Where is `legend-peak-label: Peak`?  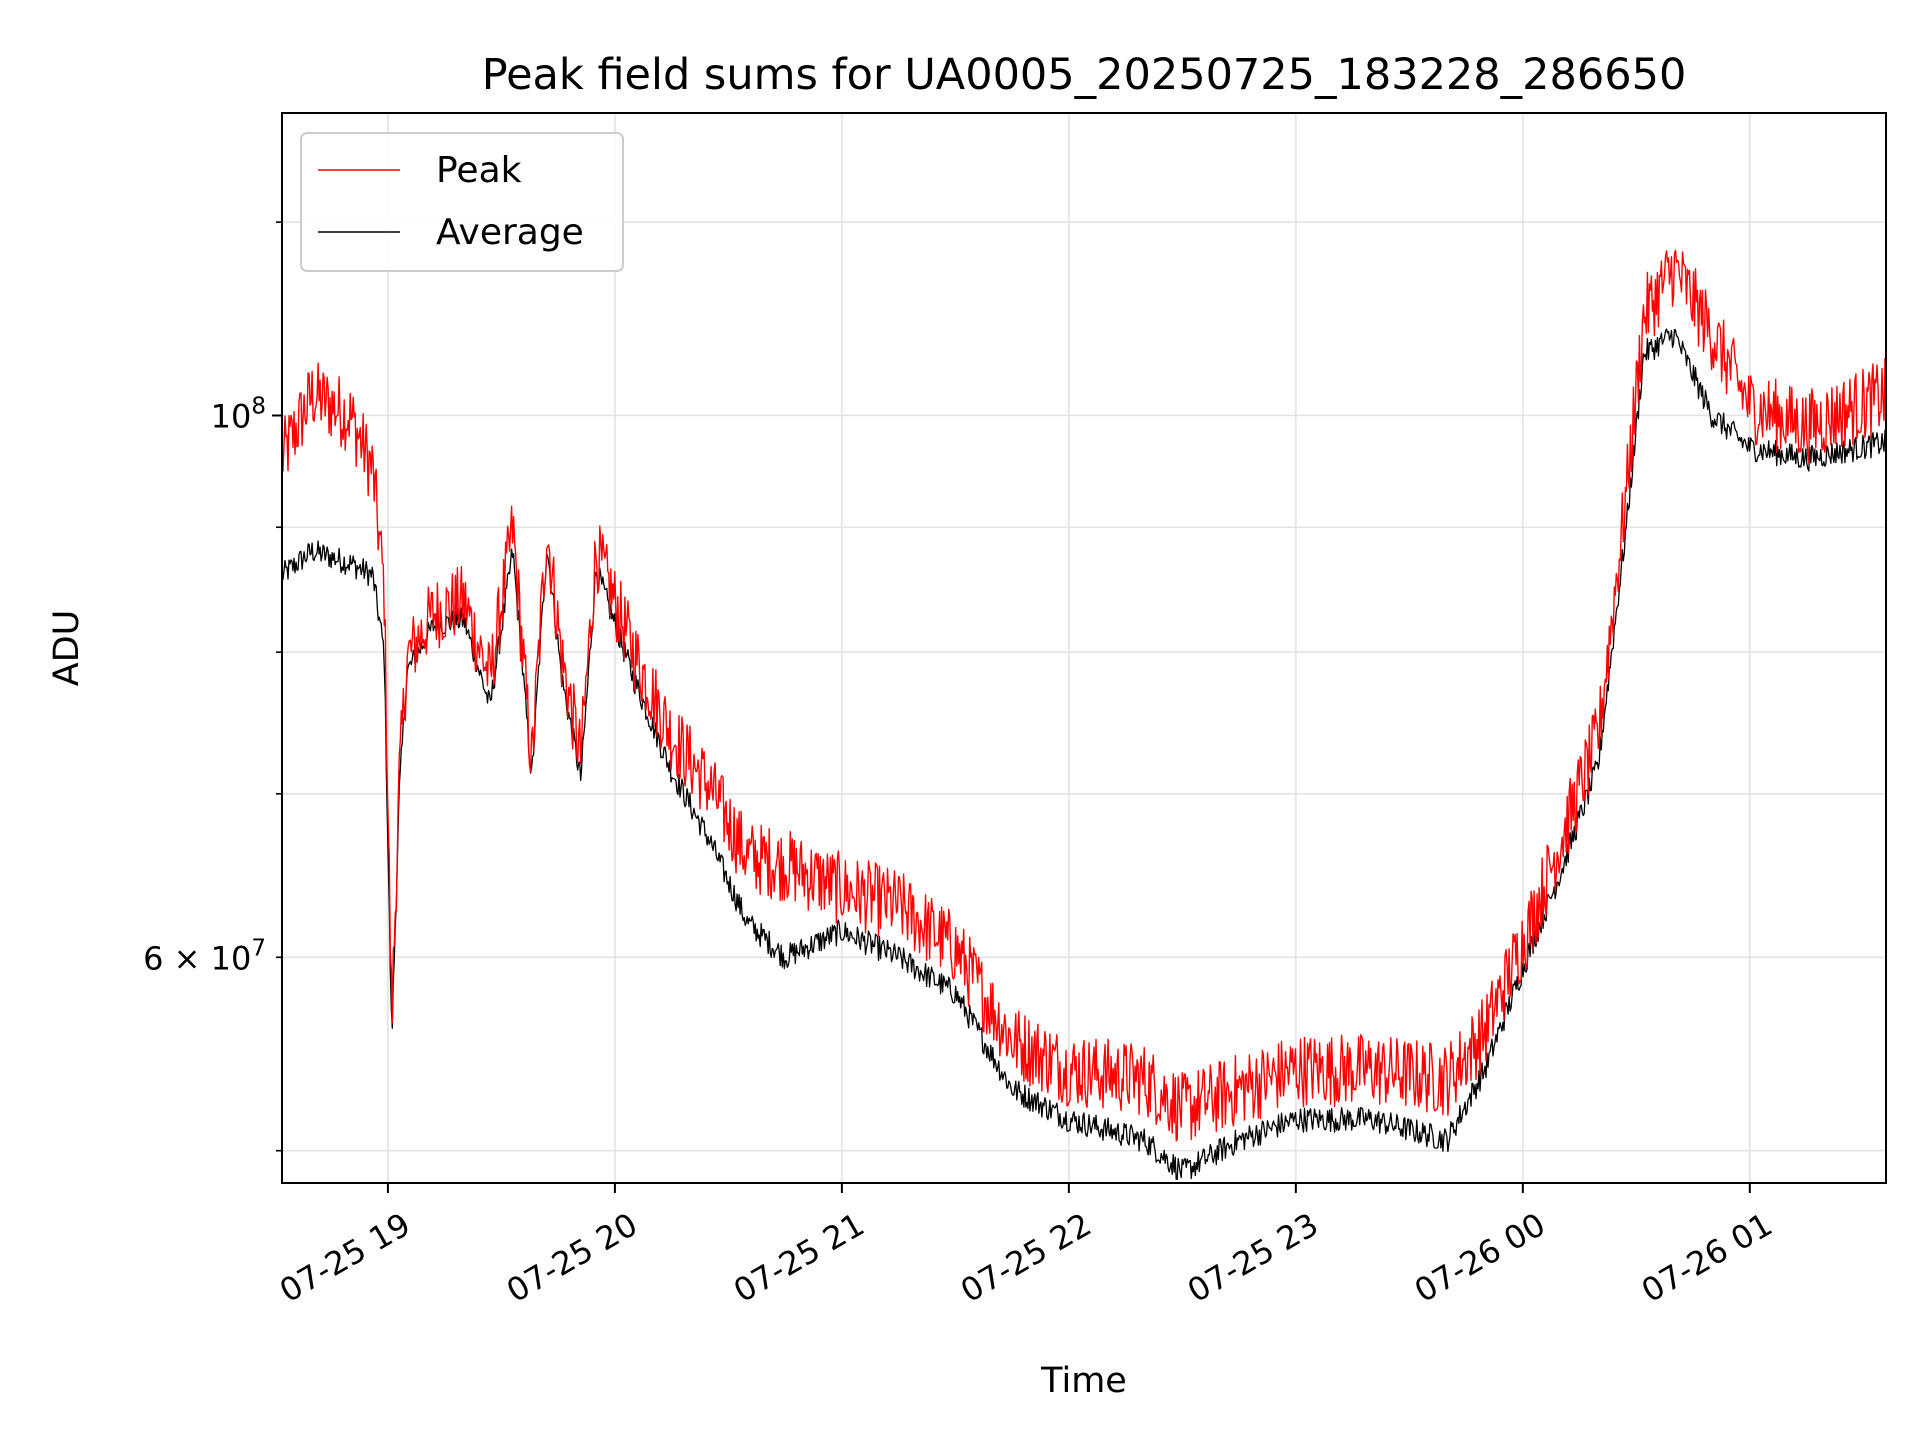
legend-peak-label: Peak is located at coordinates (479, 170).